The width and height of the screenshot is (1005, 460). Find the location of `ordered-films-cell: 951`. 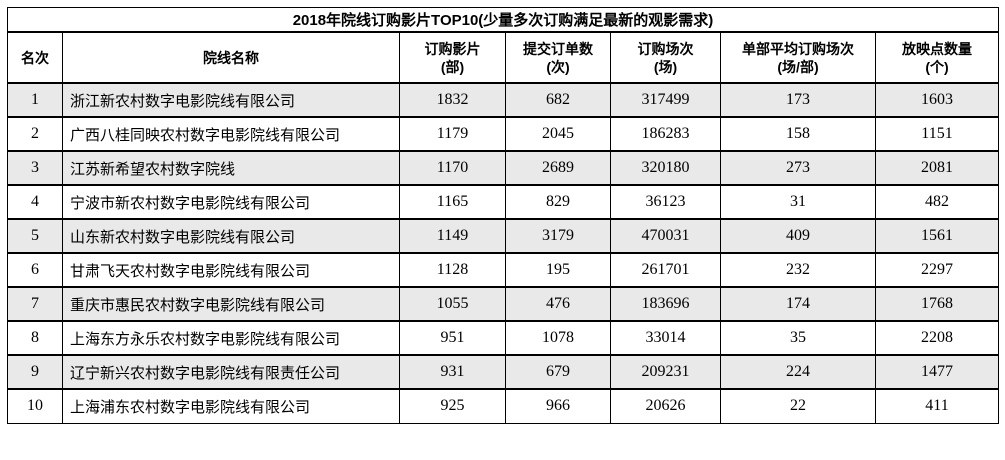

ordered-films-cell: 951 is located at coordinates (452, 338).